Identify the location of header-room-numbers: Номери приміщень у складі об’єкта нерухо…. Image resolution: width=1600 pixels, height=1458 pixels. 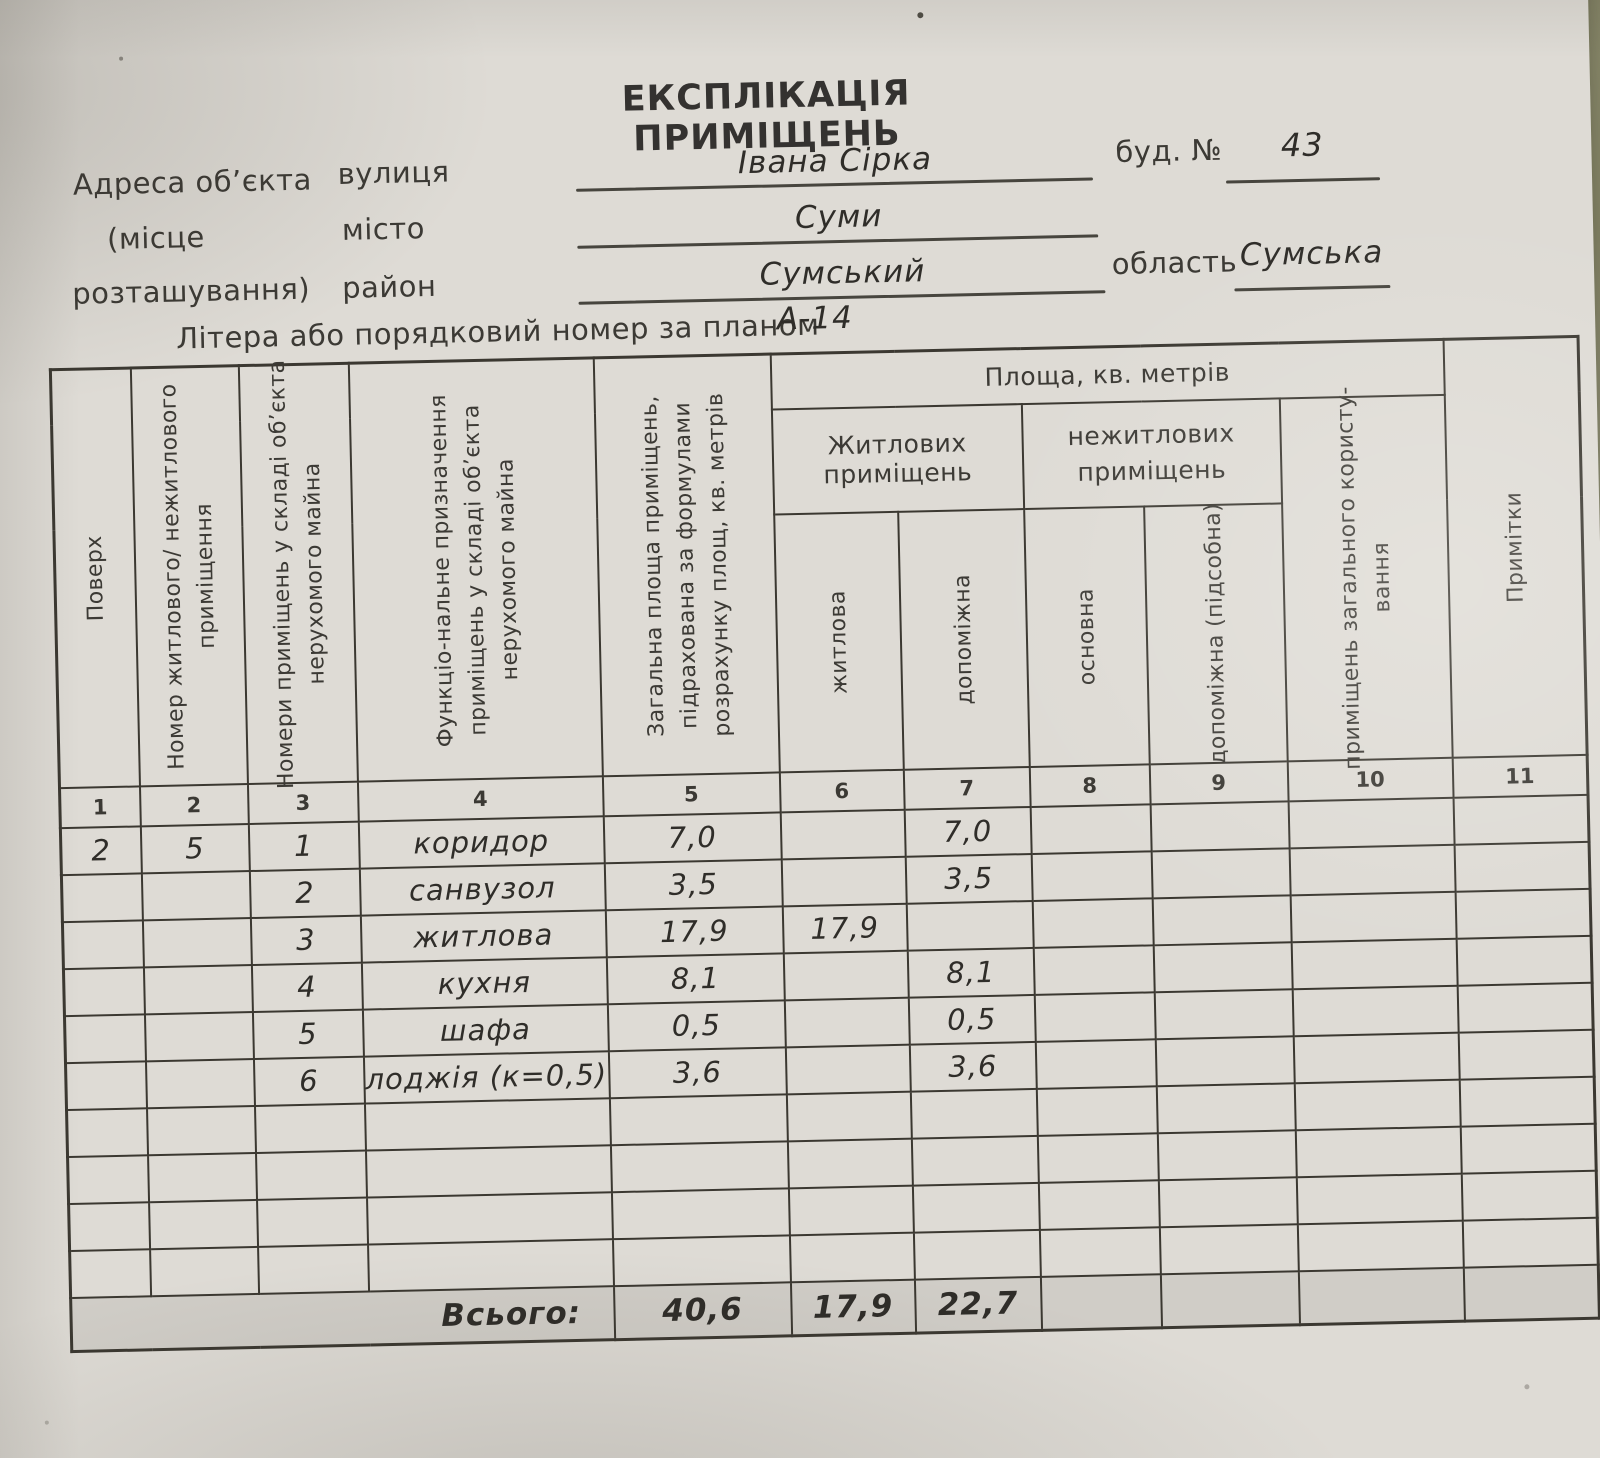
(298, 574).